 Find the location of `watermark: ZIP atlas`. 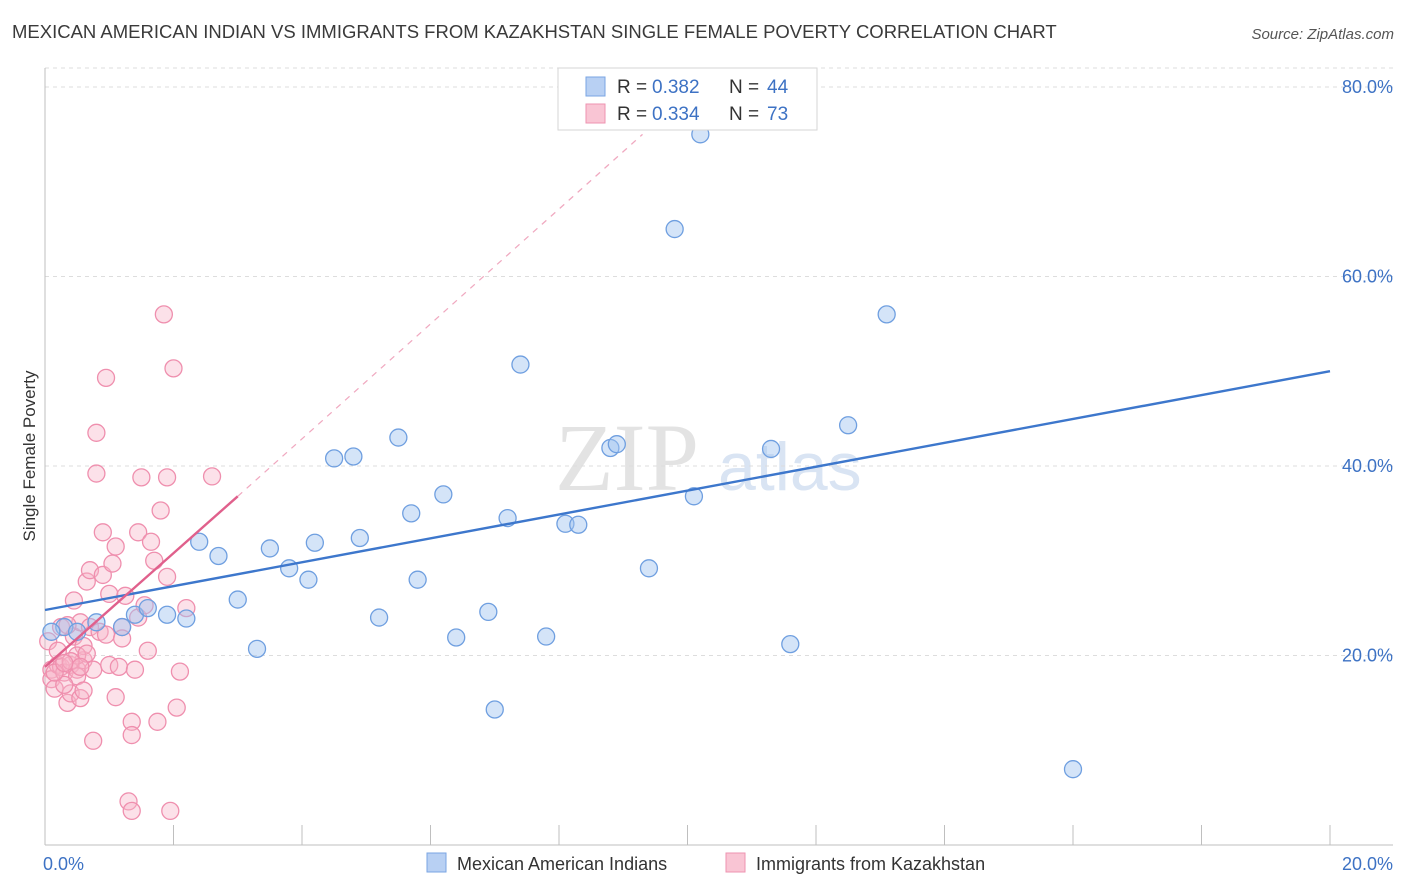

watermark: ZIP atlas is located at coordinates (708, 457).